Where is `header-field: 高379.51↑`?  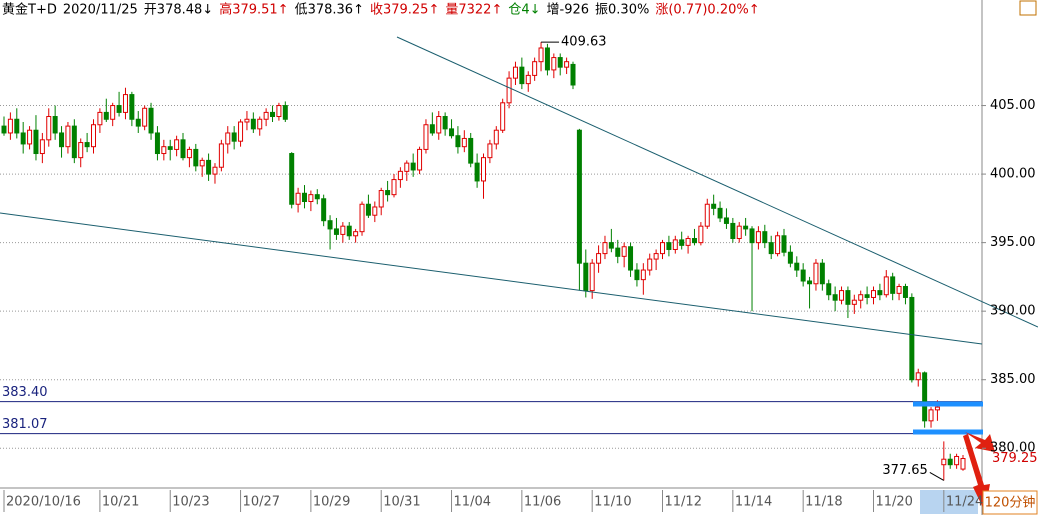
header-field: 高379.51↑ is located at coordinates (253, 10).